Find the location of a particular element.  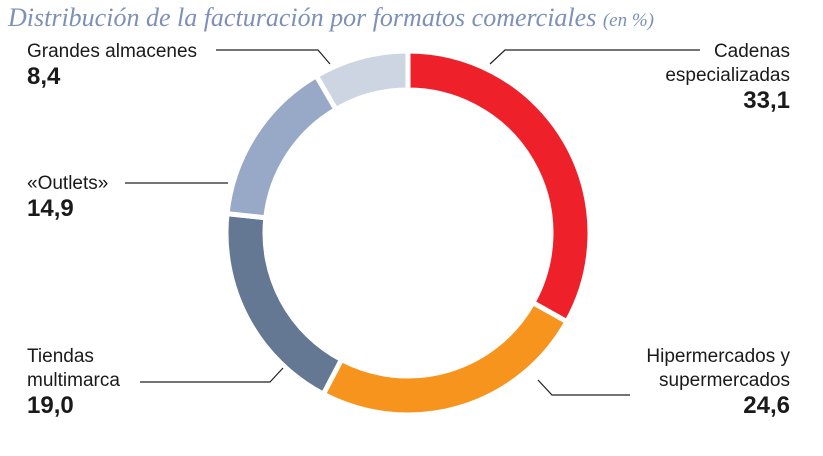

chart-title-unit: (en %) is located at coordinates (628, 20).